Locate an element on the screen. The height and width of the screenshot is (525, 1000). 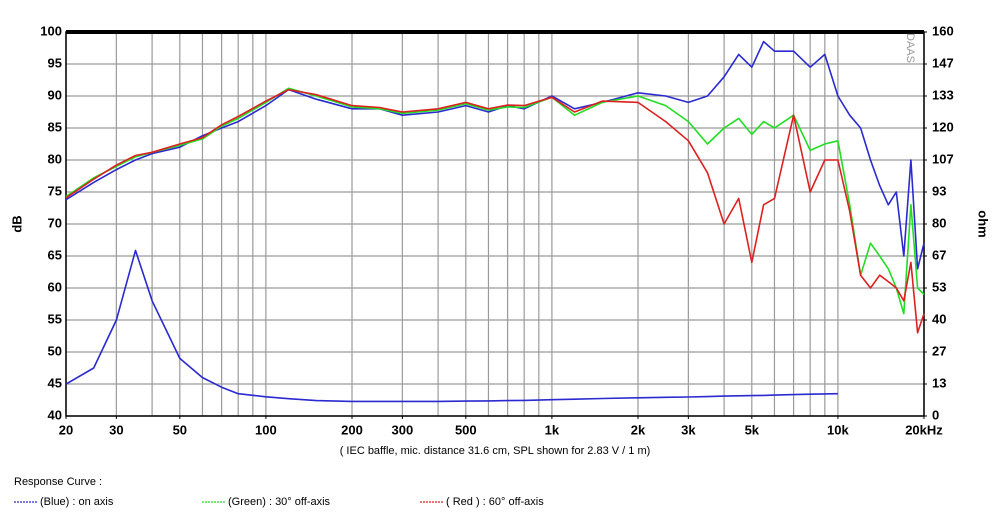
y2-tick-label: 53 is located at coordinates (939, 286).